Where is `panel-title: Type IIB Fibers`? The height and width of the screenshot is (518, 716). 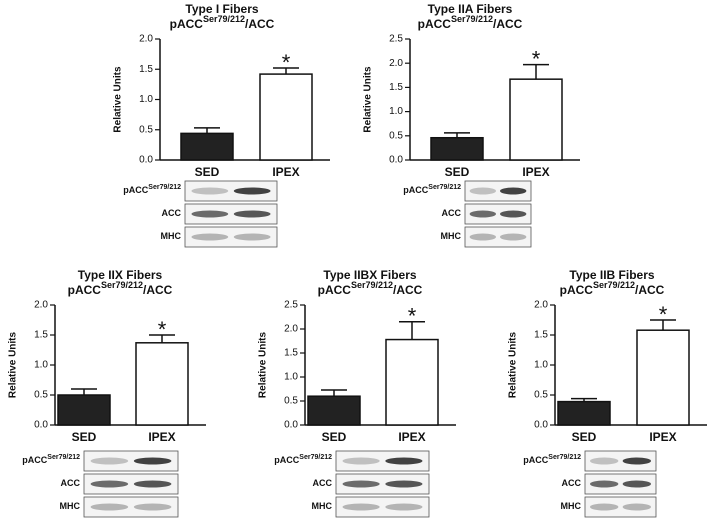
panel-title: Type IIB Fibers is located at coordinates (611, 275).